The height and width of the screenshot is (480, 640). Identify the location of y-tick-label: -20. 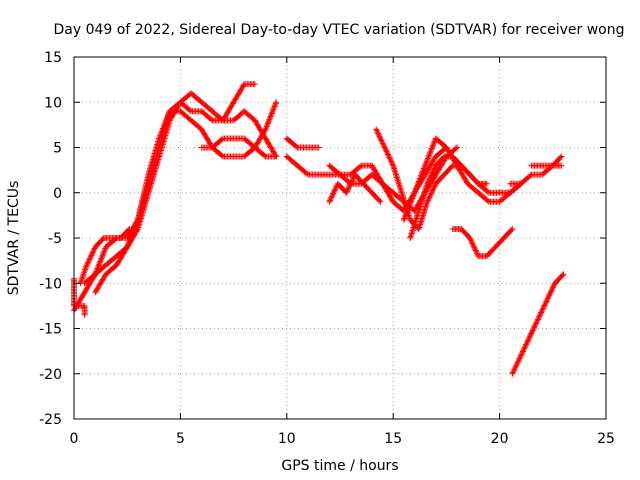
(50, 375).